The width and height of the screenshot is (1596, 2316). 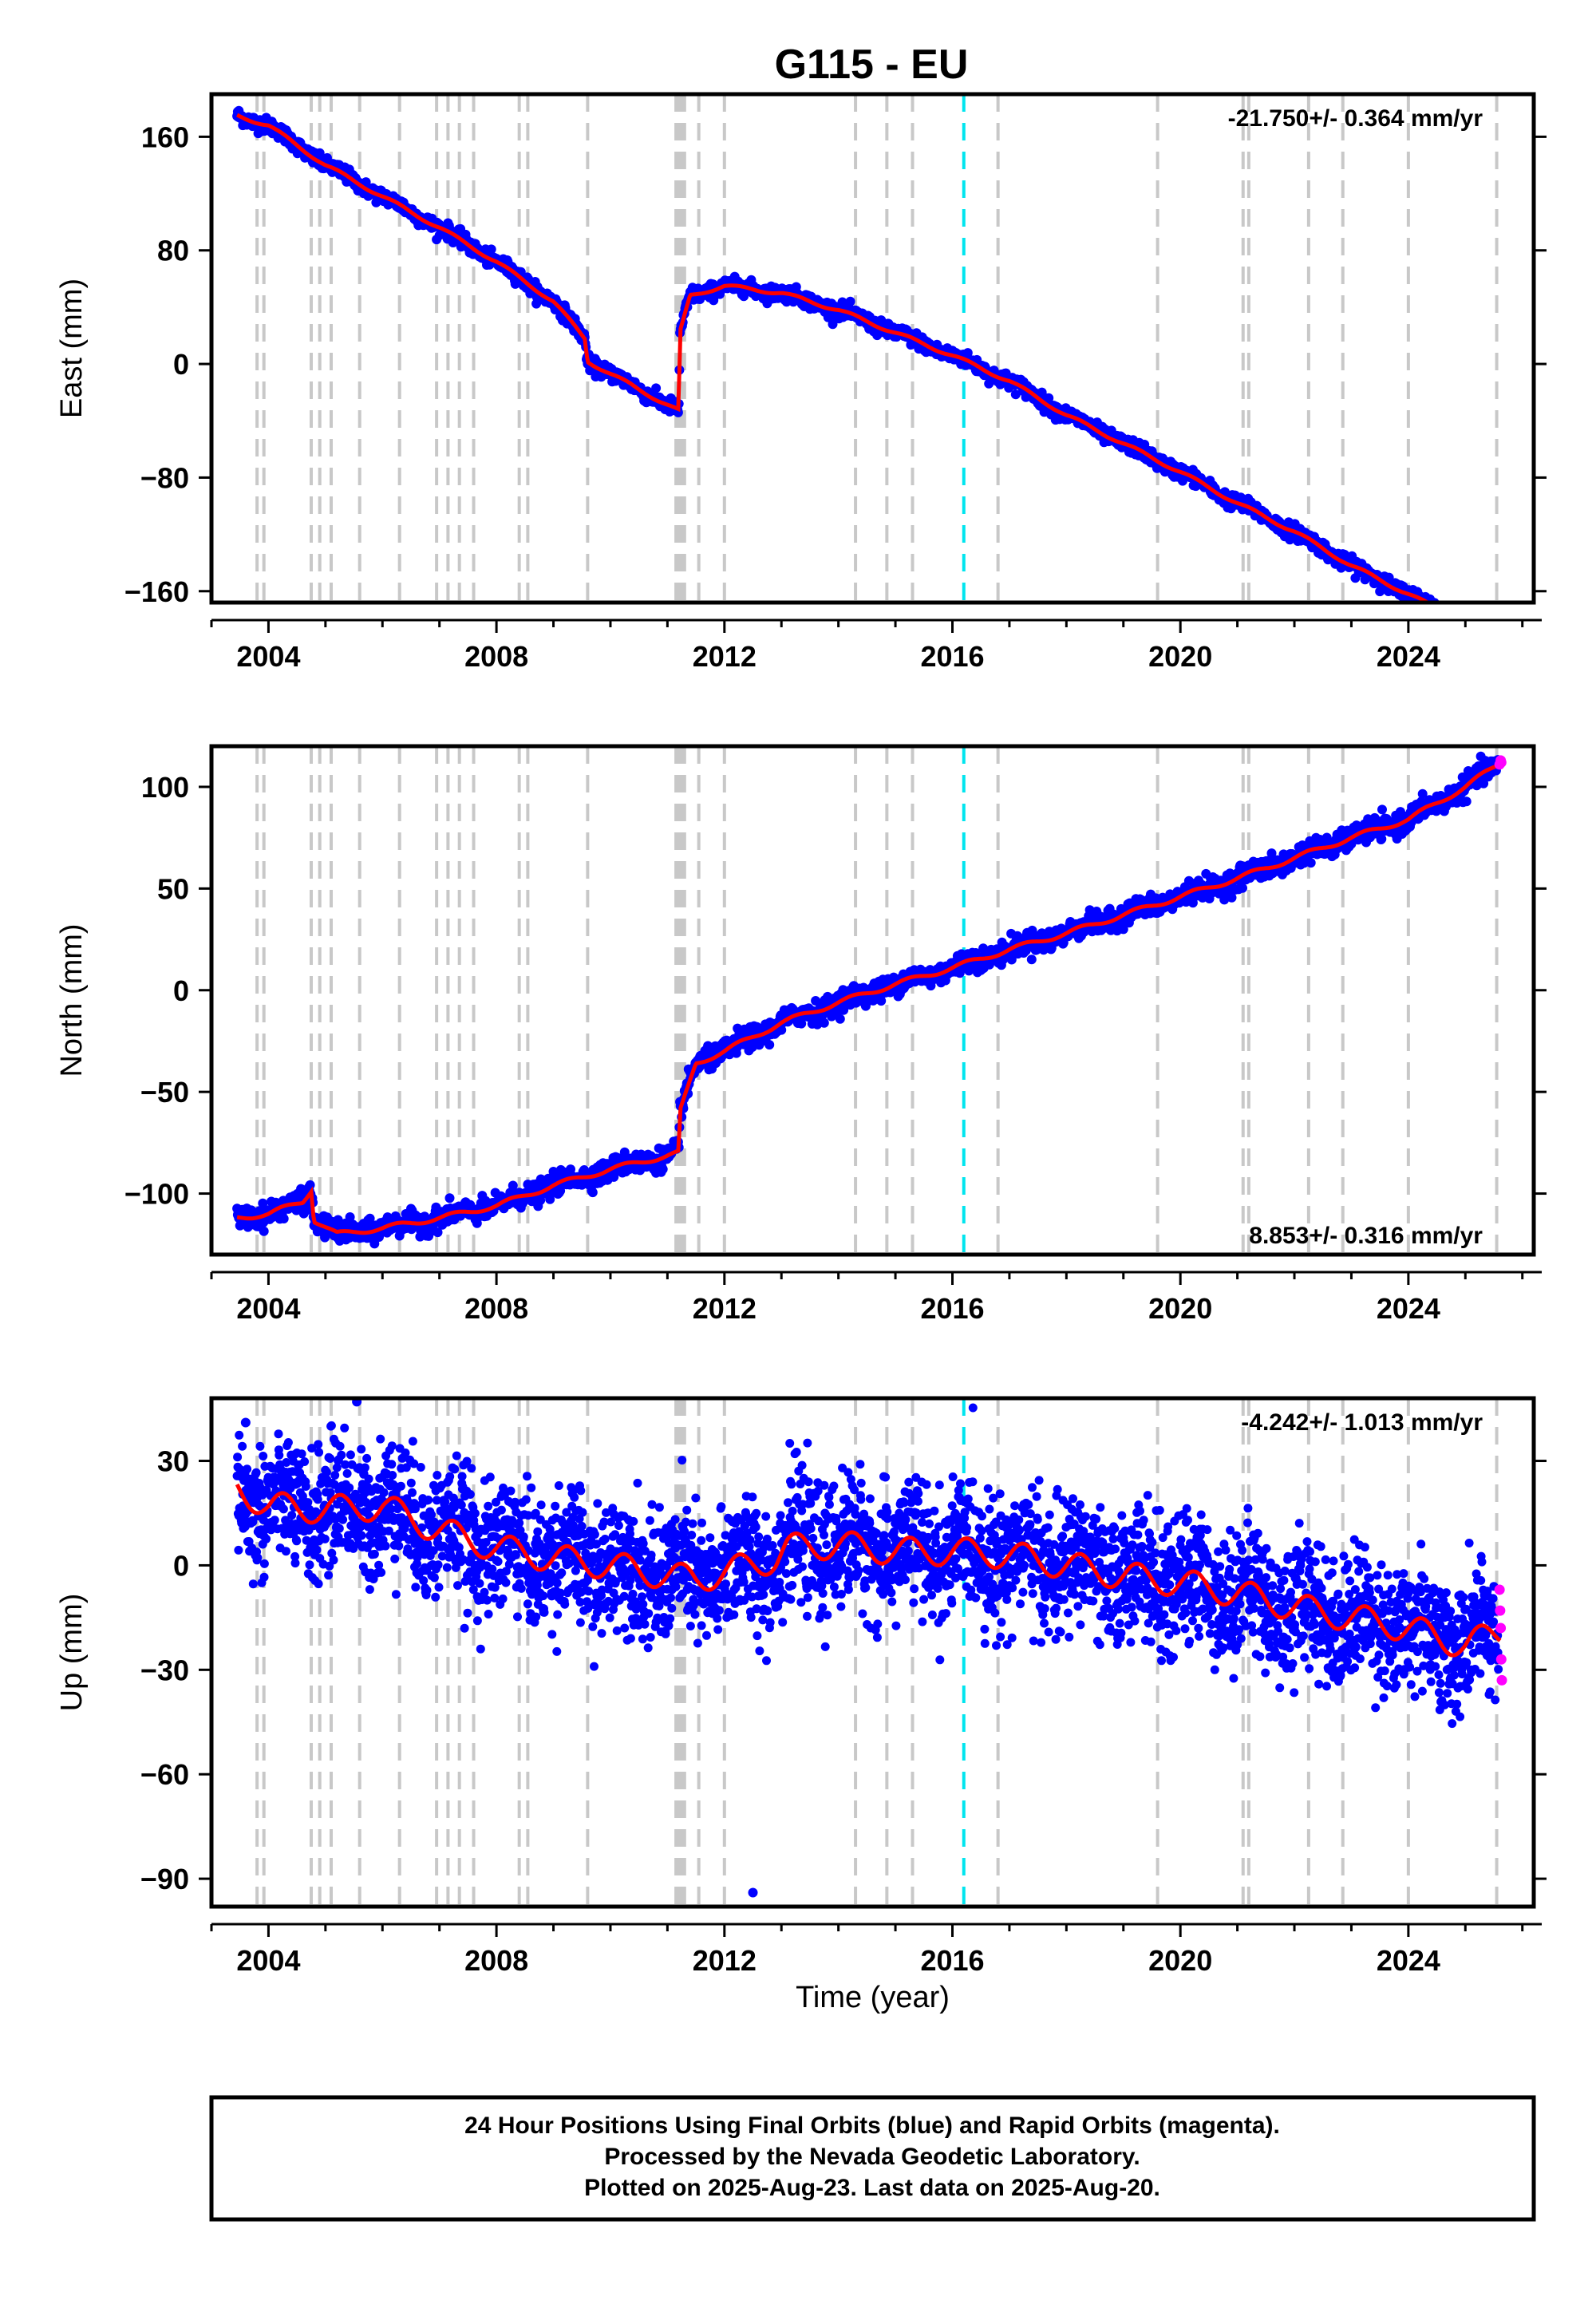 What do you see at coordinates (173, 888) in the screenshot?
I see `y-tick-label: 50` at bounding box center [173, 888].